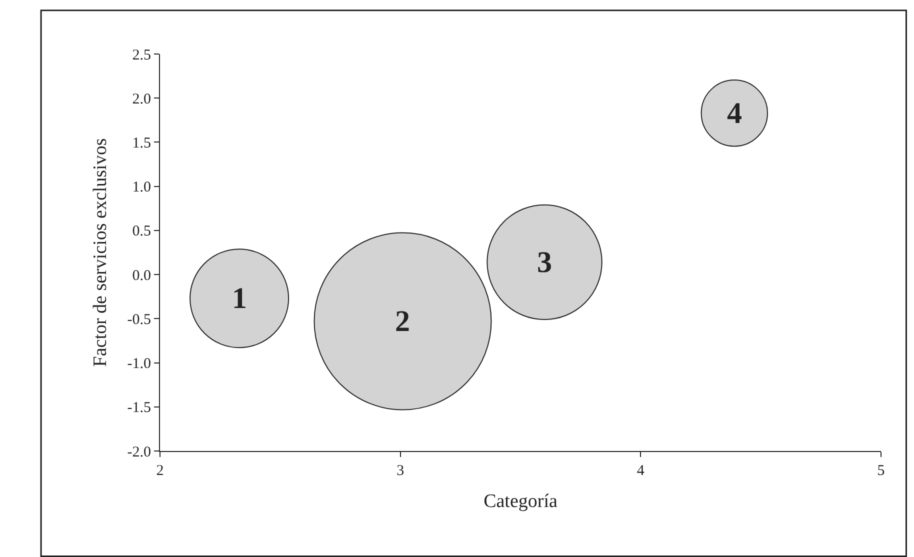  What do you see at coordinates (141, 188) in the screenshot?
I see `y-tick-label: 1.0` at bounding box center [141, 188].